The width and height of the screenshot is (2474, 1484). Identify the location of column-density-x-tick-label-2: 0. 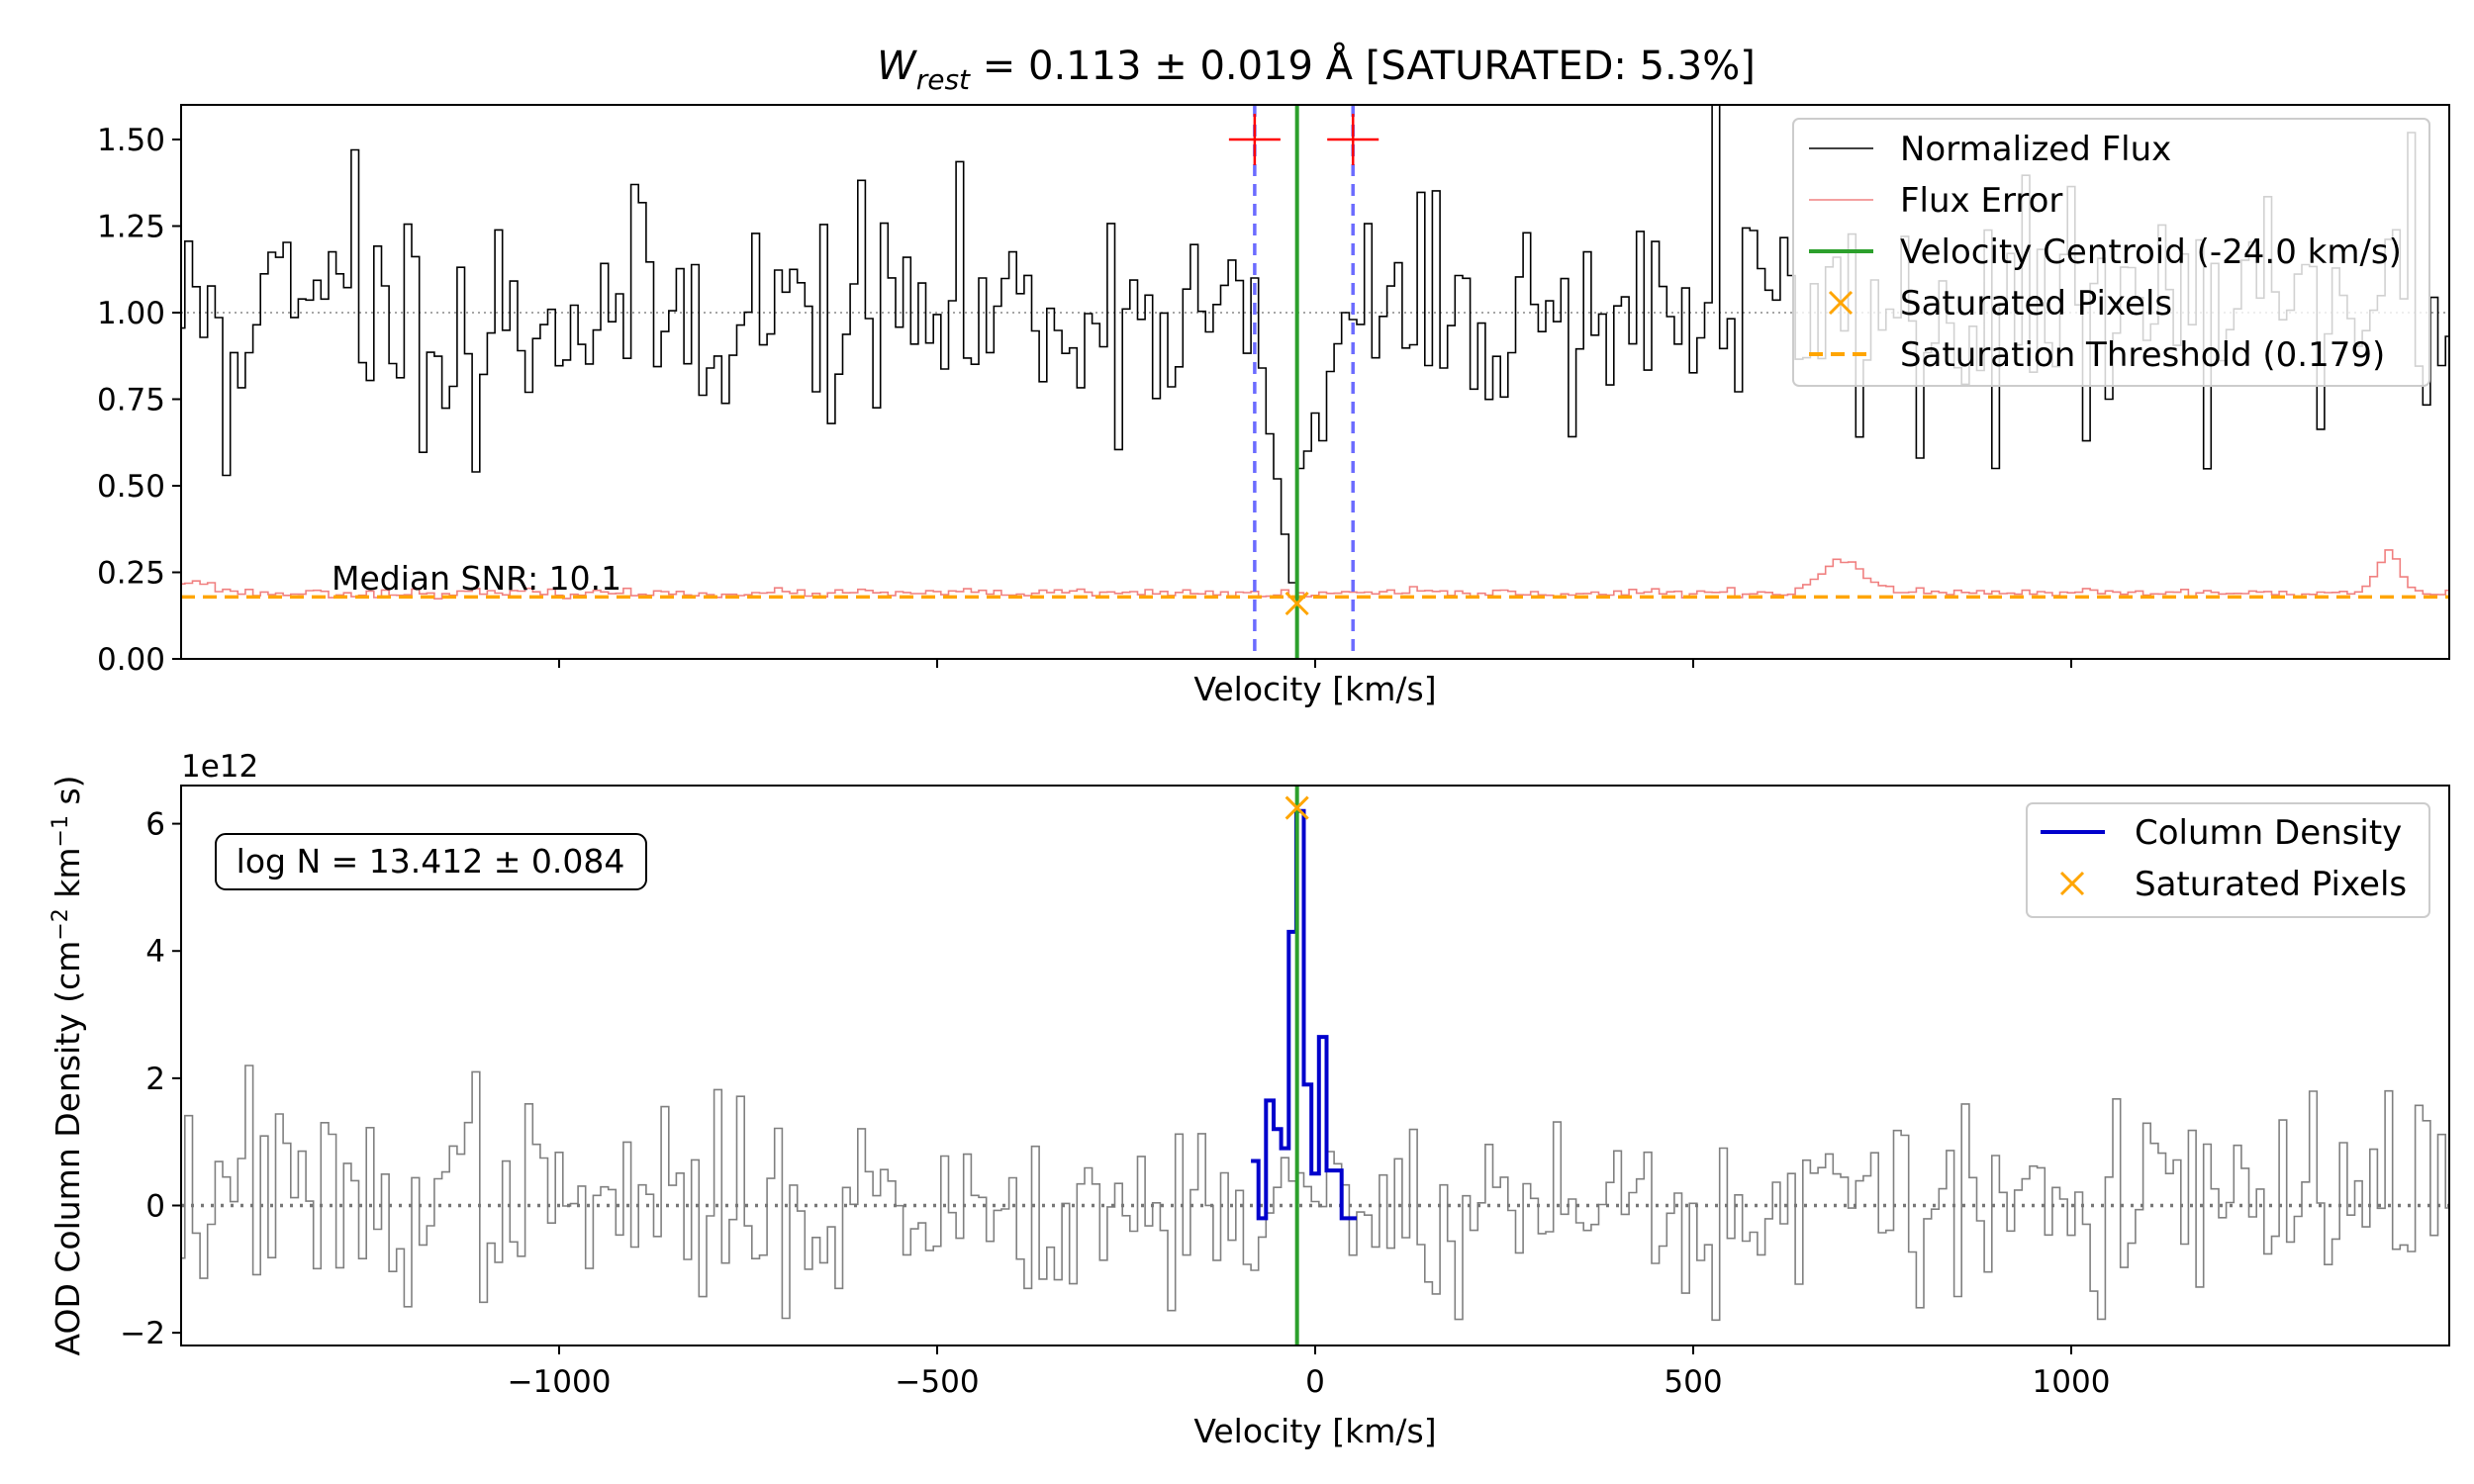
(1315, 1382).